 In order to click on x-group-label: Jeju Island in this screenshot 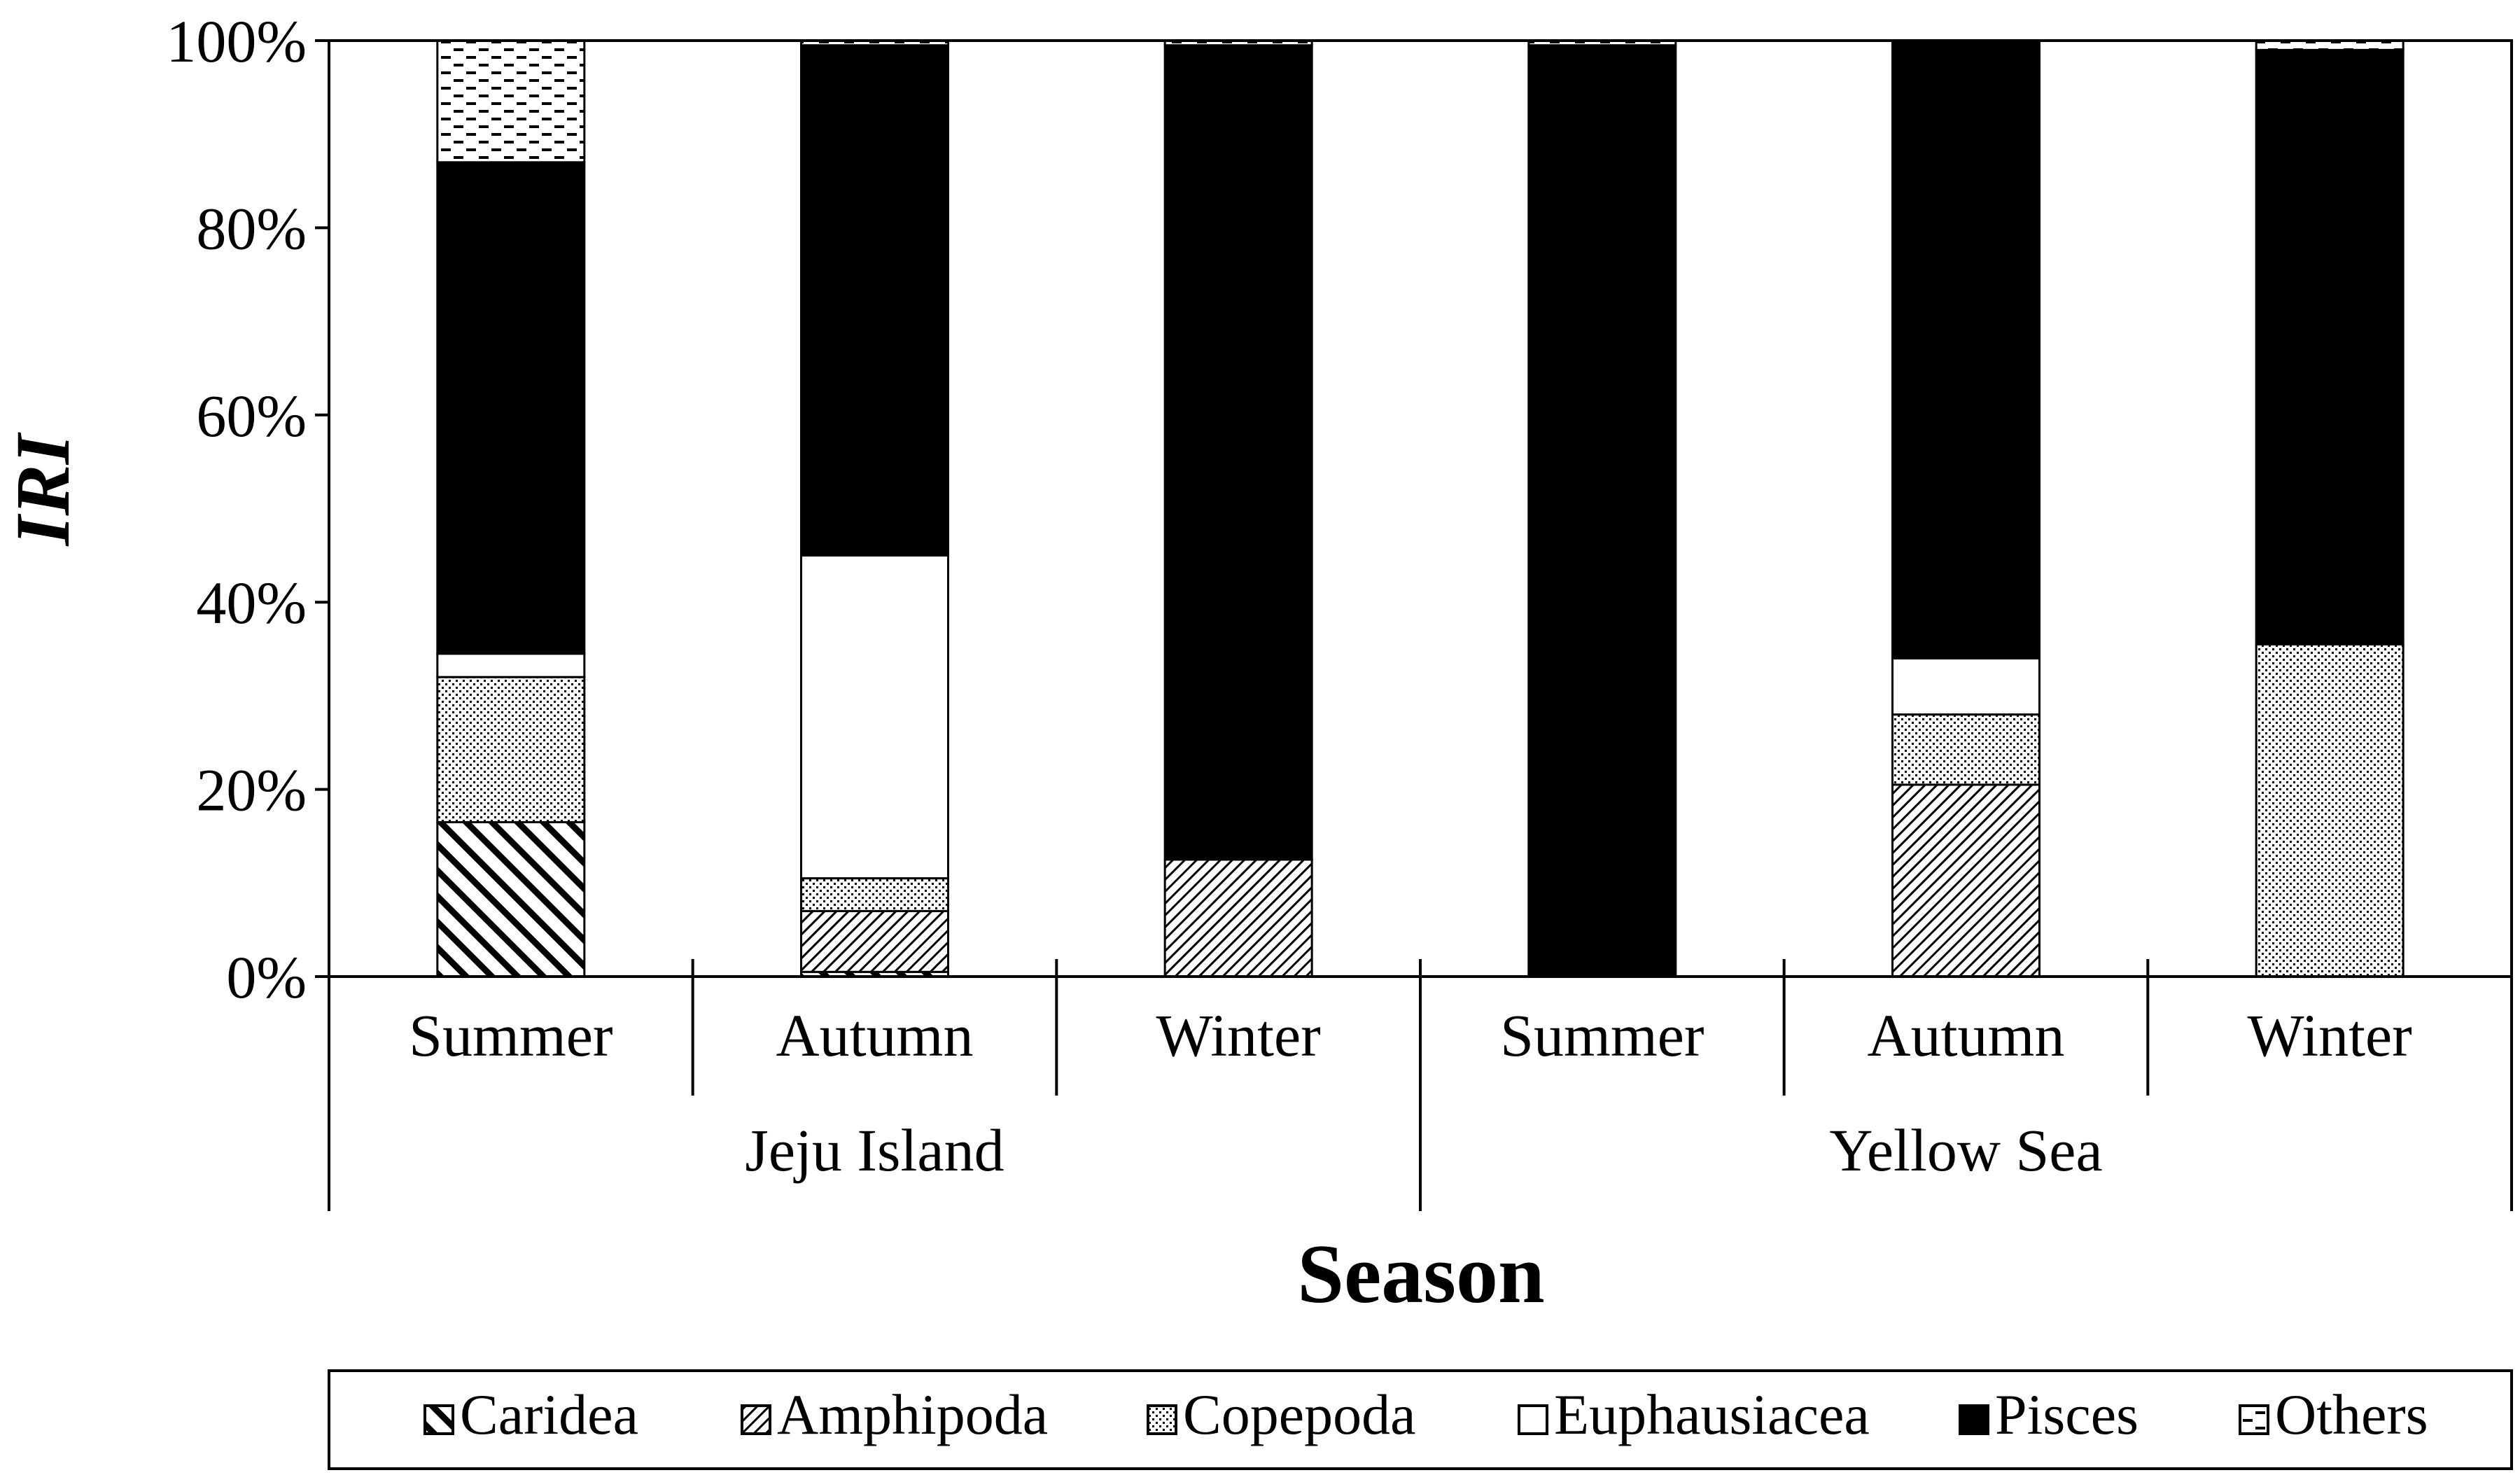, I will do `click(874, 1151)`.